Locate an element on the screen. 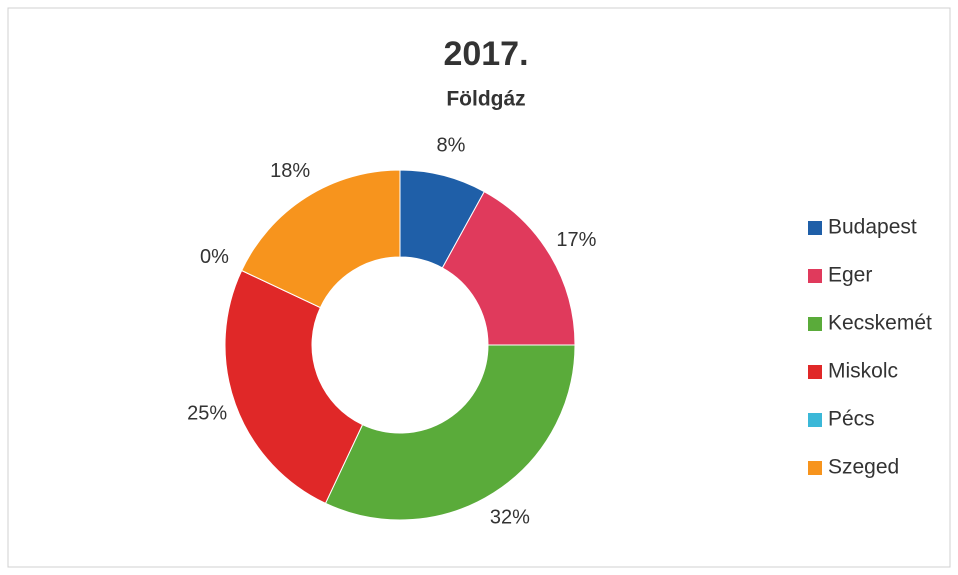 Image resolution: width=958 pixels, height=575 pixels. legend-label: Eger is located at coordinates (850, 275).